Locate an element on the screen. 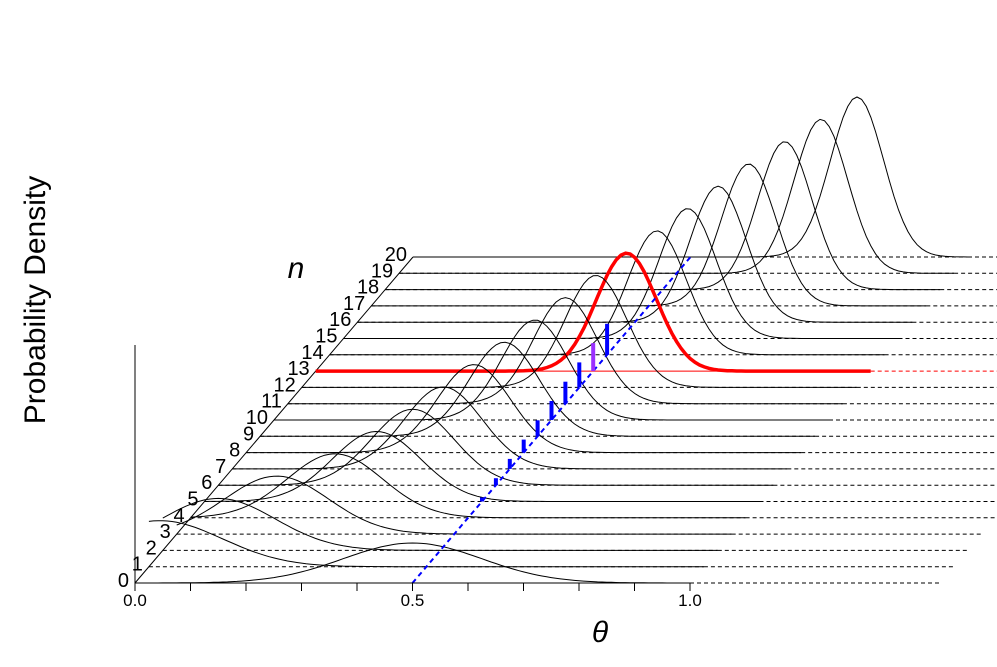 This screenshot has height=667, width=997. depth-tick-label: 5 is located at coordinates (192, 500).